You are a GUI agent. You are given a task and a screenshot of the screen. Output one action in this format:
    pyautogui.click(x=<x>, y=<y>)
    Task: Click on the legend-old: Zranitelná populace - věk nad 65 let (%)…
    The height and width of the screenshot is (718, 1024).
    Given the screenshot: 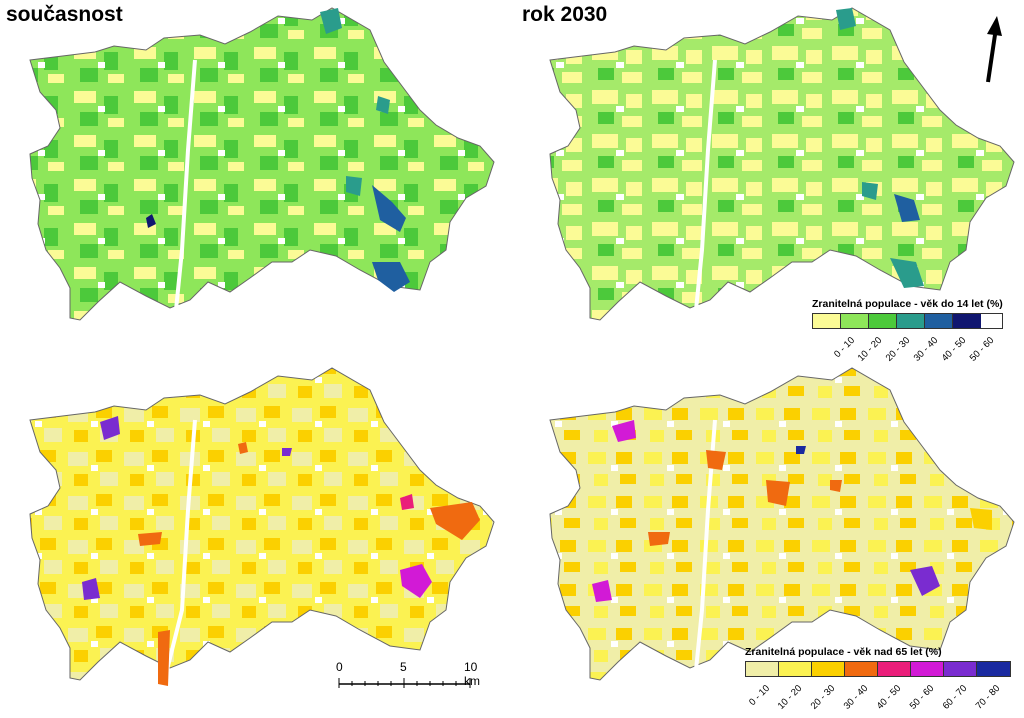 What is the action you would take?
    pyautogui.click(x=878, y=679)
    